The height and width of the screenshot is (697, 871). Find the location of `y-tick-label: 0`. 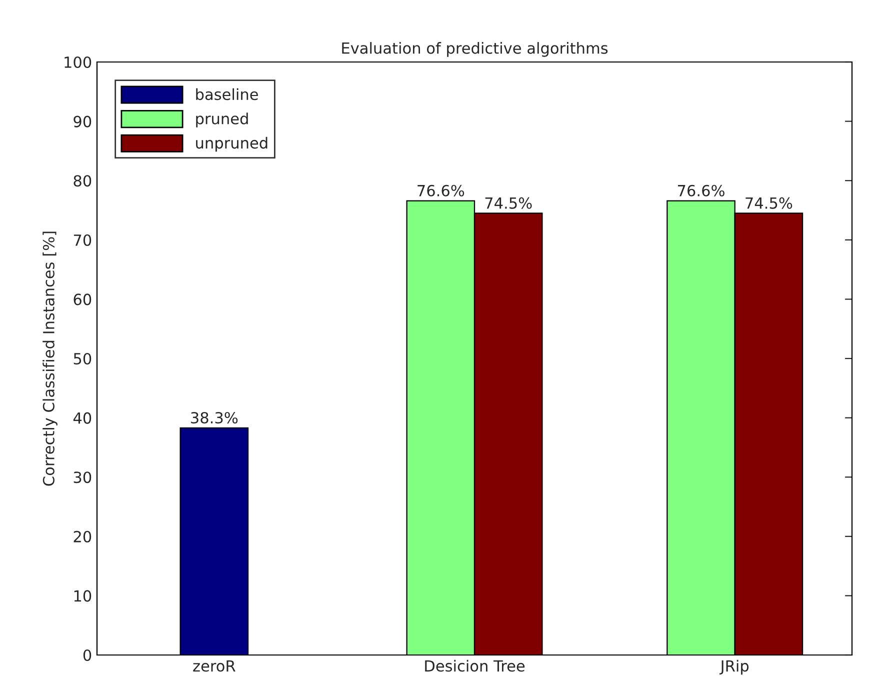

y-tick-label: 0 is located at coordinates (87, 655).